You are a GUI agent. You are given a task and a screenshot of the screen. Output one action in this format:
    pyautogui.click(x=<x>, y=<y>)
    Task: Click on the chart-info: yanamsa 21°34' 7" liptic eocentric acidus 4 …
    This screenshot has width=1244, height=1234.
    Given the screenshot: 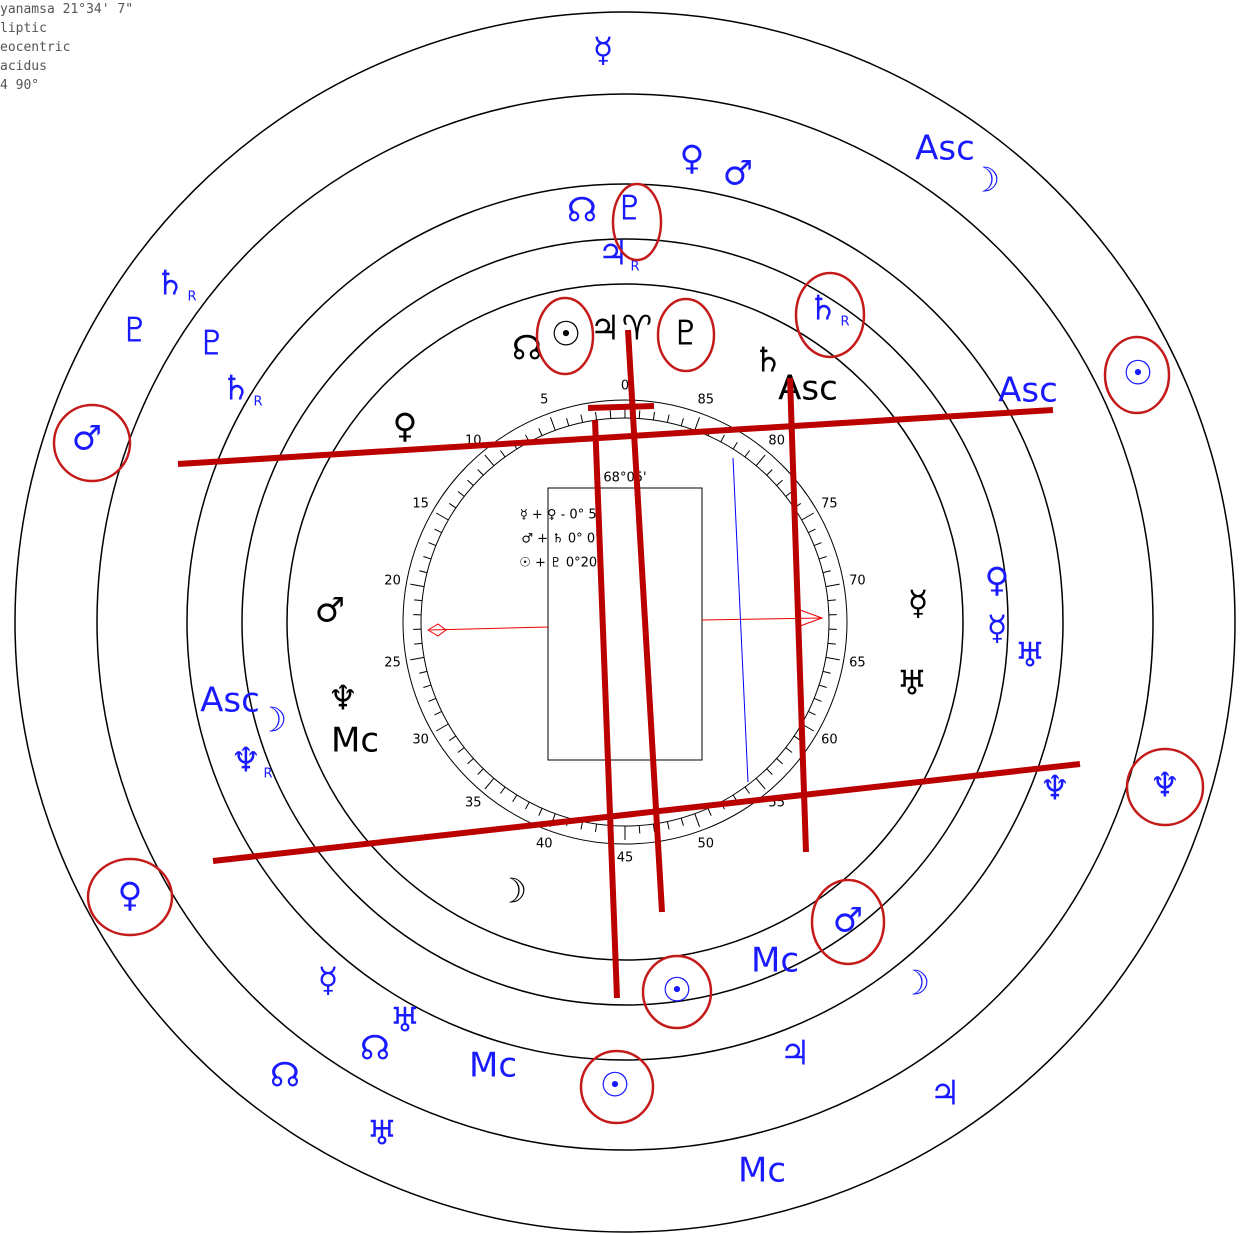 What is the action you would take?
    pyautogui.click(x=66, y=47)
    